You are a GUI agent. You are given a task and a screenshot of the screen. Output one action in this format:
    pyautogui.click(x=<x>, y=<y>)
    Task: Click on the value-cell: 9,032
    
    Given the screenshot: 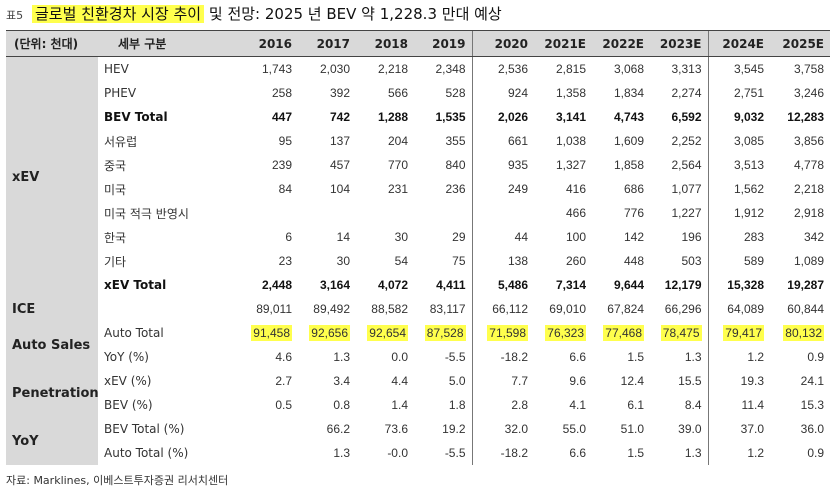 What is the action you would take?
    pyautogui.click(x=738, y=117)
    